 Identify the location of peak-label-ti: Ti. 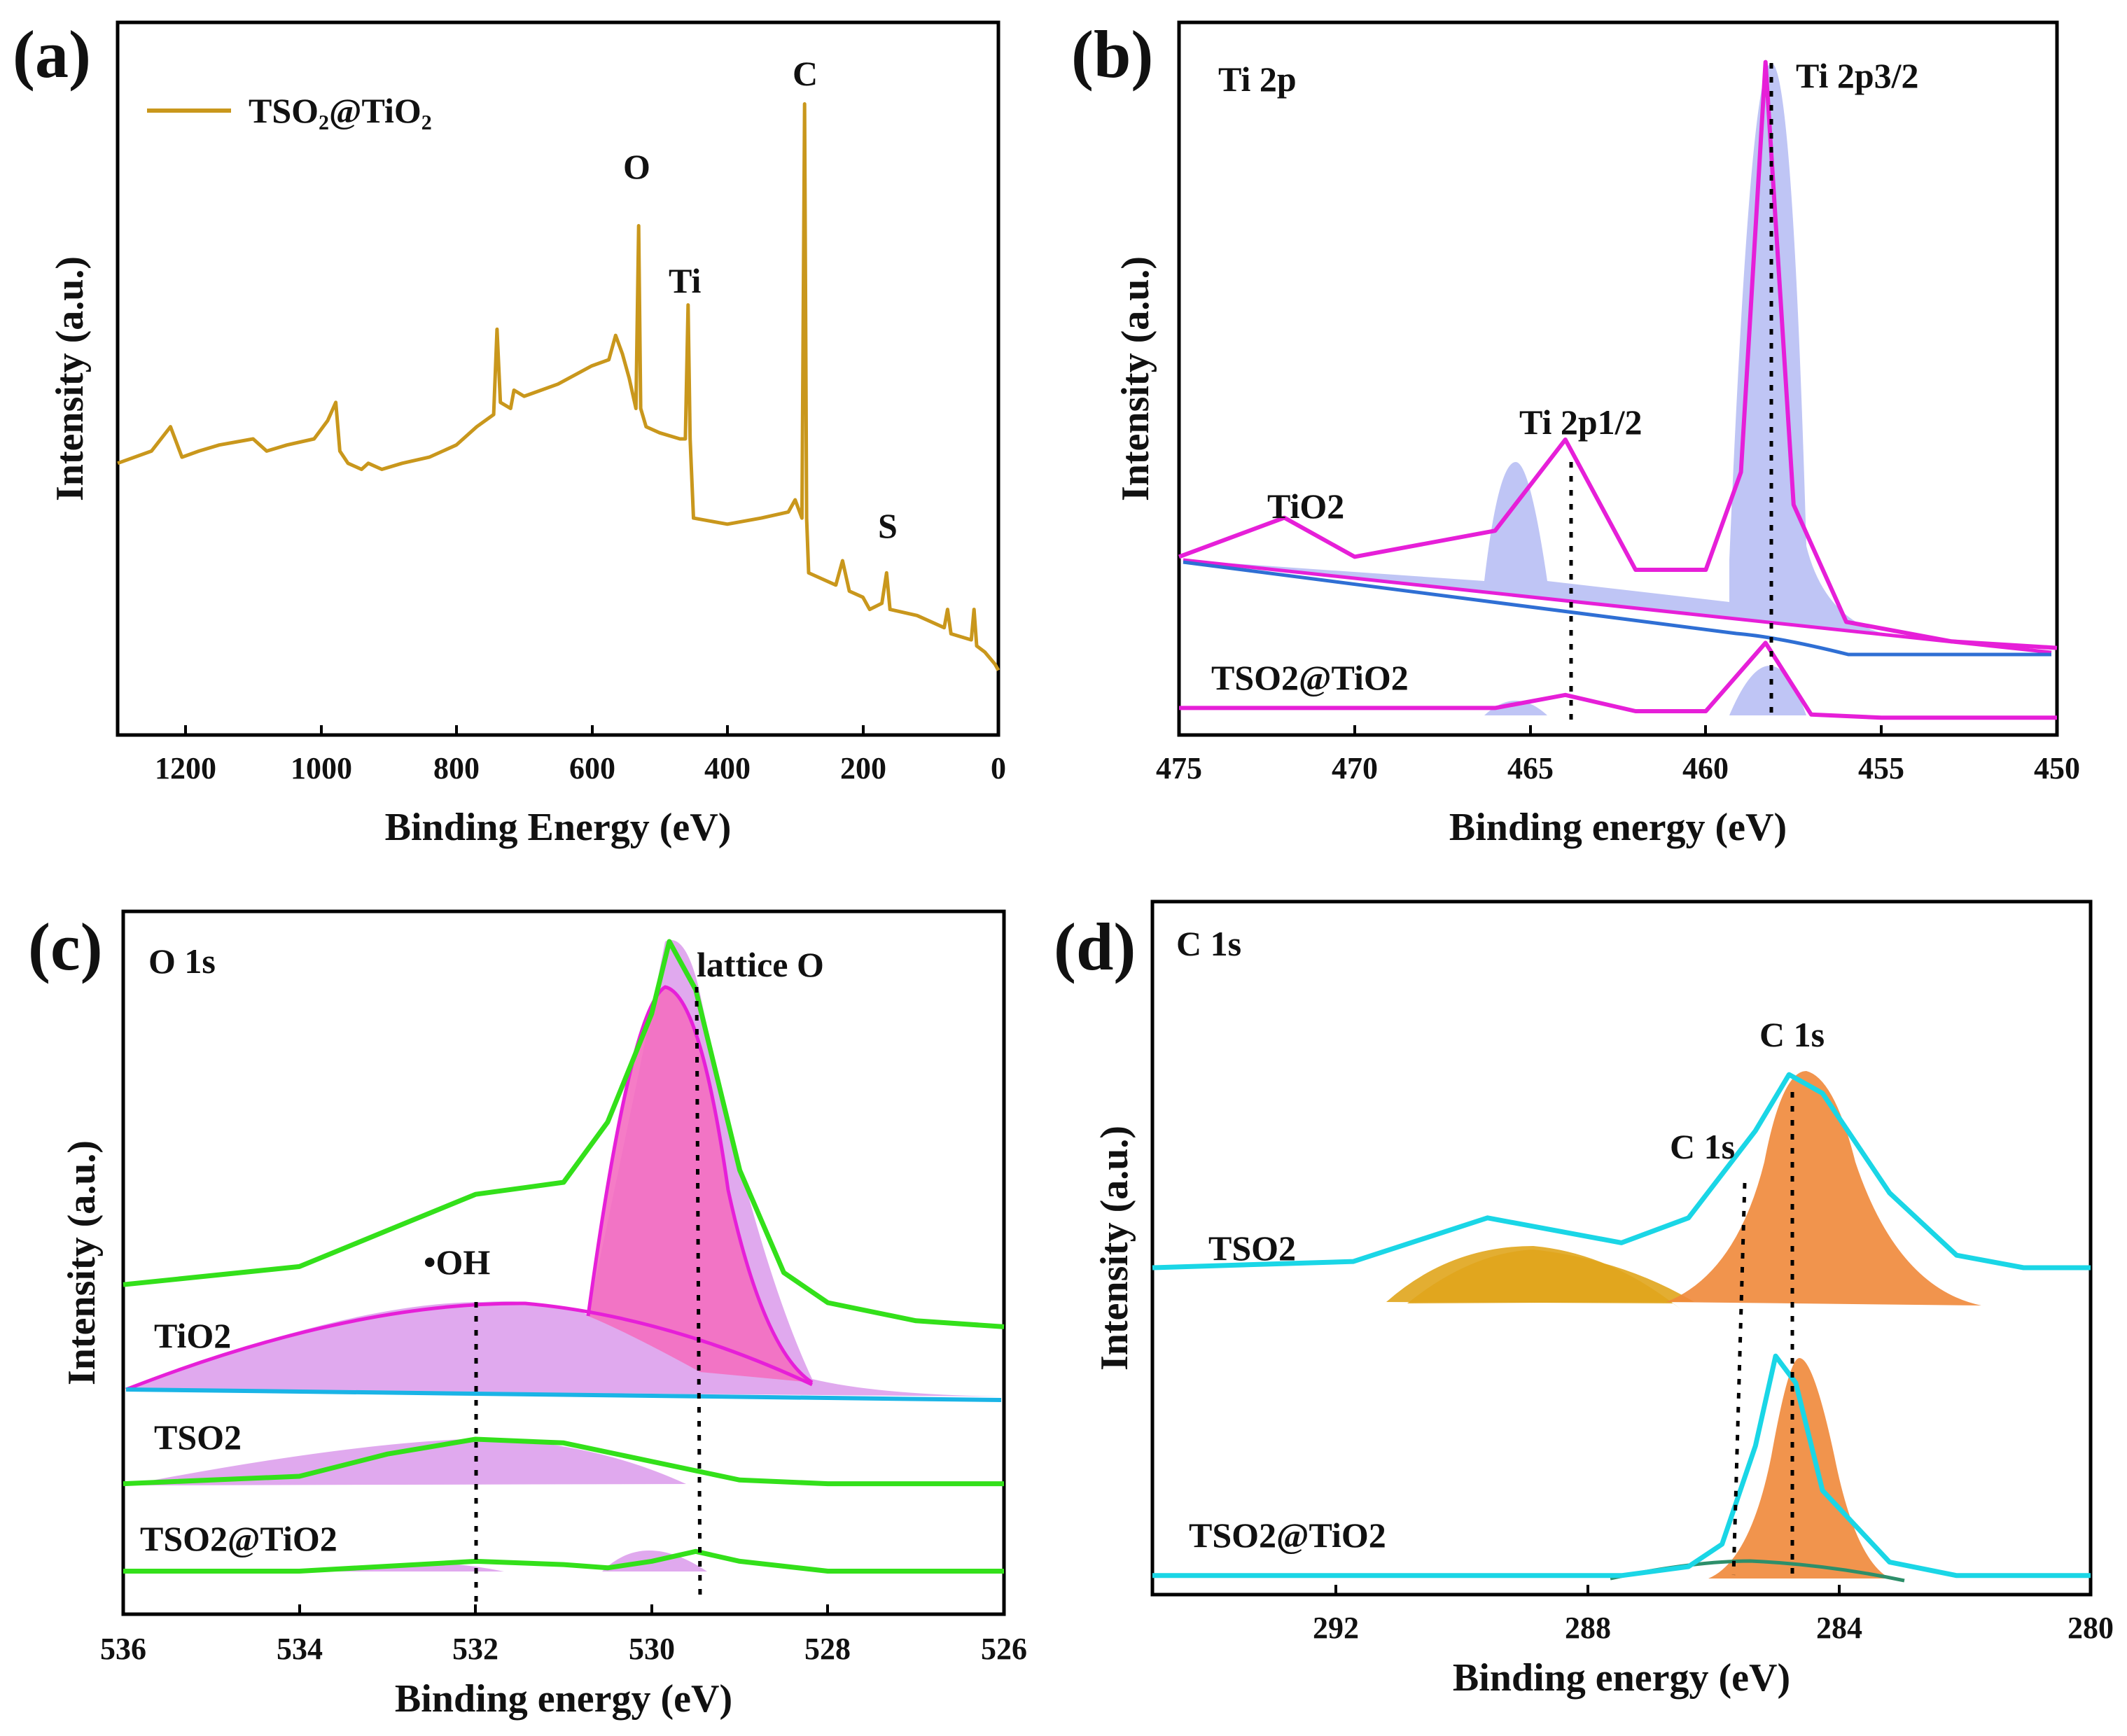
(685, 280).